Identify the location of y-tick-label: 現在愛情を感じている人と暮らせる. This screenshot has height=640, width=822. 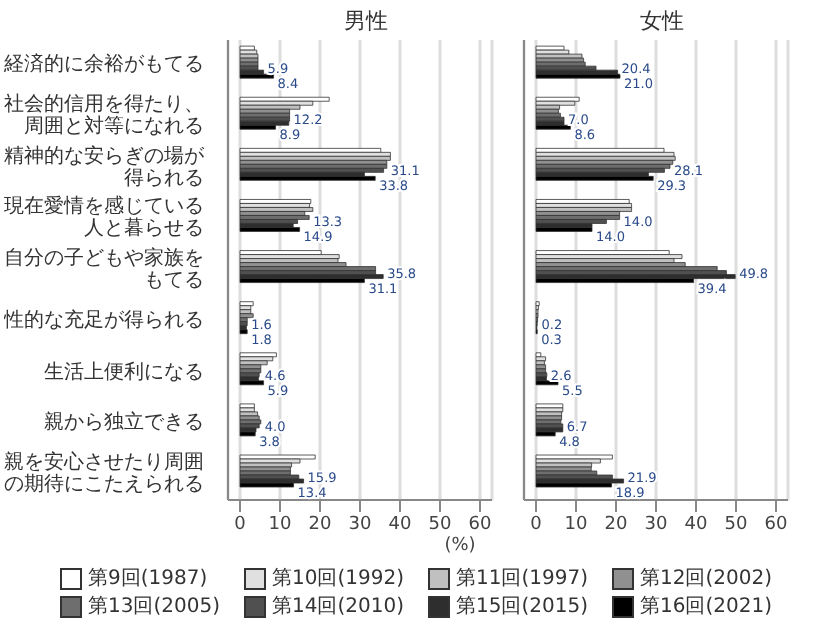
(103, 218).